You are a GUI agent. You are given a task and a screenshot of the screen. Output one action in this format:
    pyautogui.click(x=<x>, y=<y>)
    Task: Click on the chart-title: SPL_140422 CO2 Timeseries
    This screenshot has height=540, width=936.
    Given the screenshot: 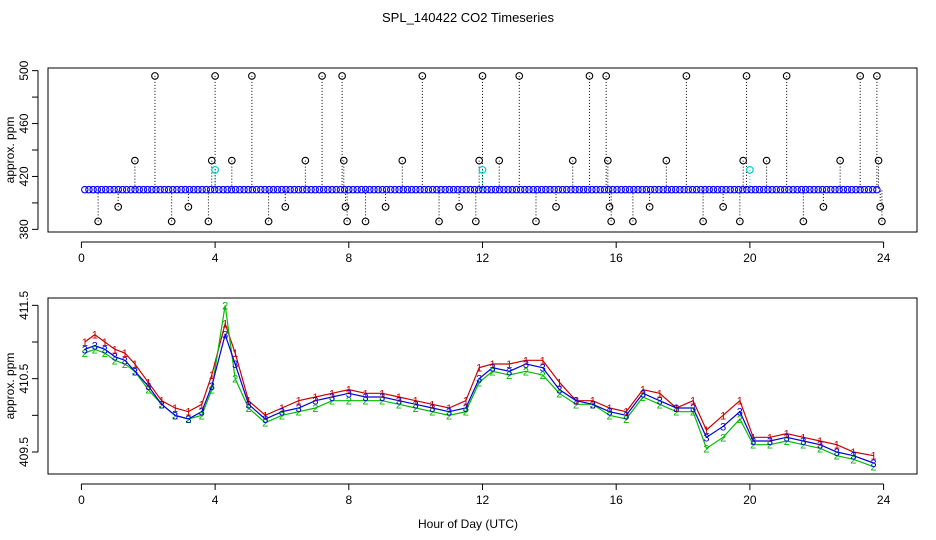 What is the action you would take?
    pyautogui.click(x=468, y=17)
    